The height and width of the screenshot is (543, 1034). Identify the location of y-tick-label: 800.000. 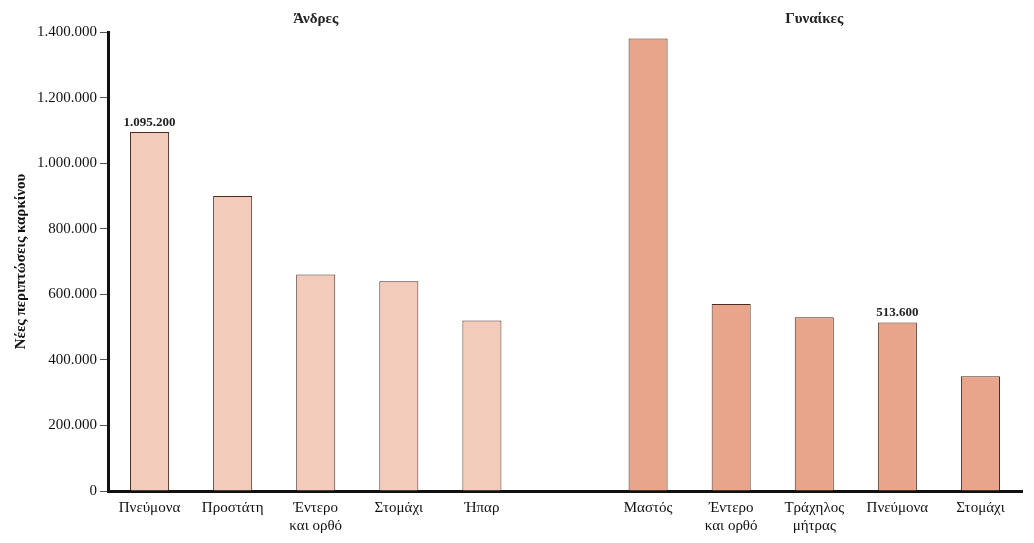
(72, 227).